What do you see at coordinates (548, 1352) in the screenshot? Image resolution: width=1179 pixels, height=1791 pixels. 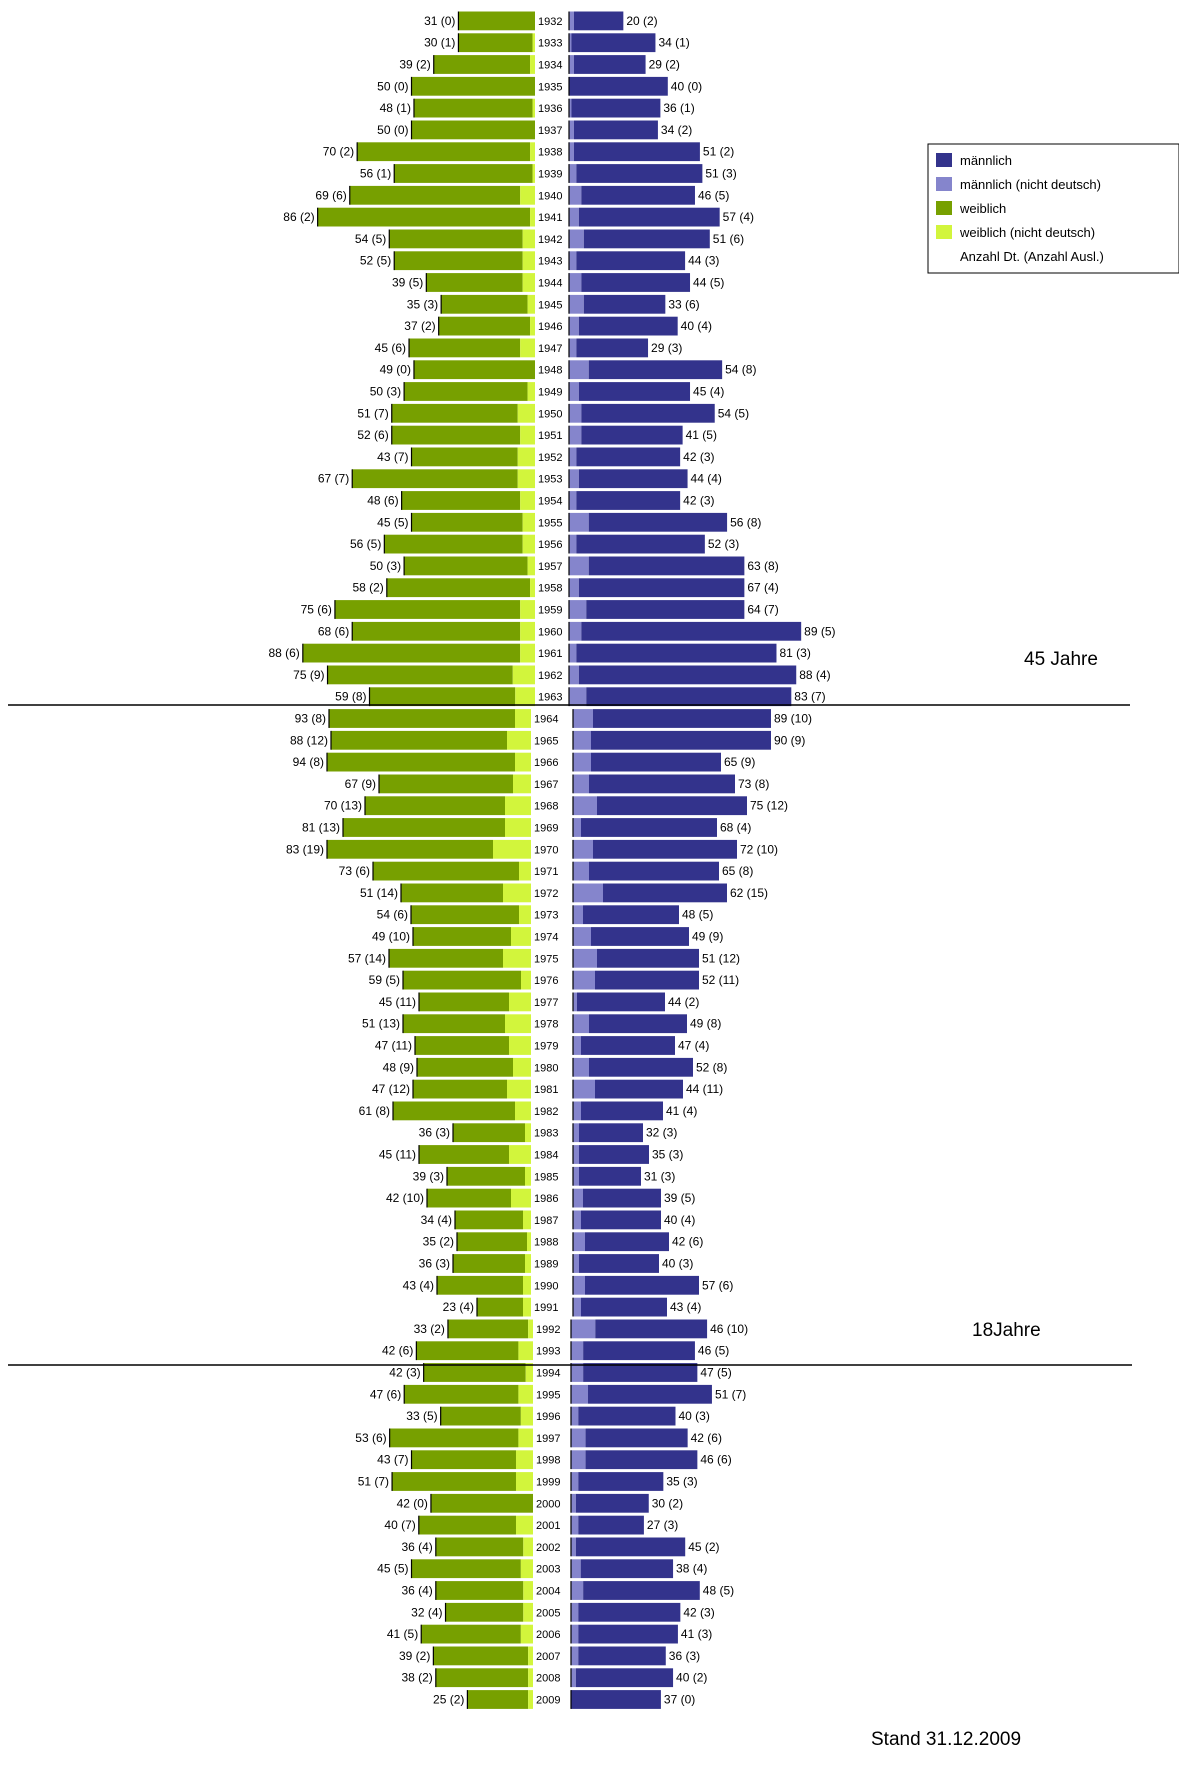 I see `year-label-1993: 1993` at bounding box center [548, 1352].